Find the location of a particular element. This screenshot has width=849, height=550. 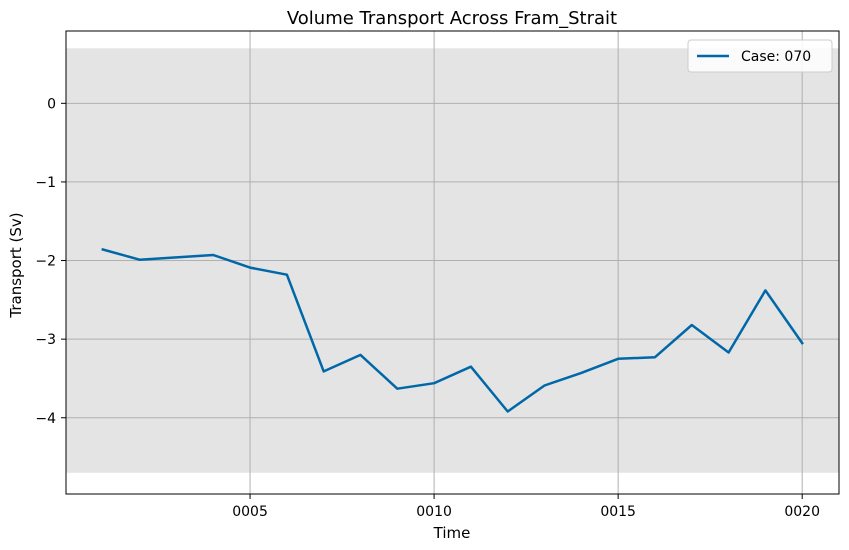

x-tick-label: 0020 is located at coordinates (802, 512).